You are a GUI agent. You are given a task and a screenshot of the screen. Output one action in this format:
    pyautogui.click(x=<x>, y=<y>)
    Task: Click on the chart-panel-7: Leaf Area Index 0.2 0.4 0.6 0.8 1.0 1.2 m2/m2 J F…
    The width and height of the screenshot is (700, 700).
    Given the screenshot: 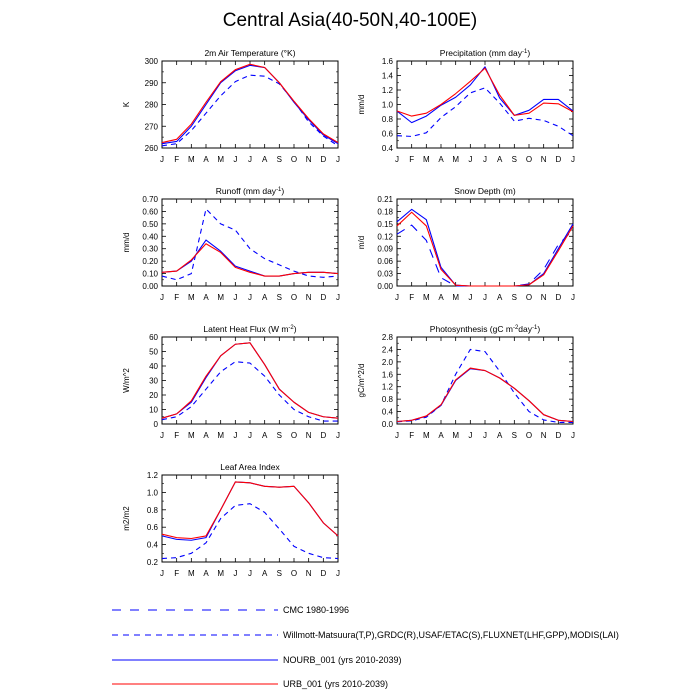 What is the action you would take?
    pyautogui.click(x=231, y=520)
    